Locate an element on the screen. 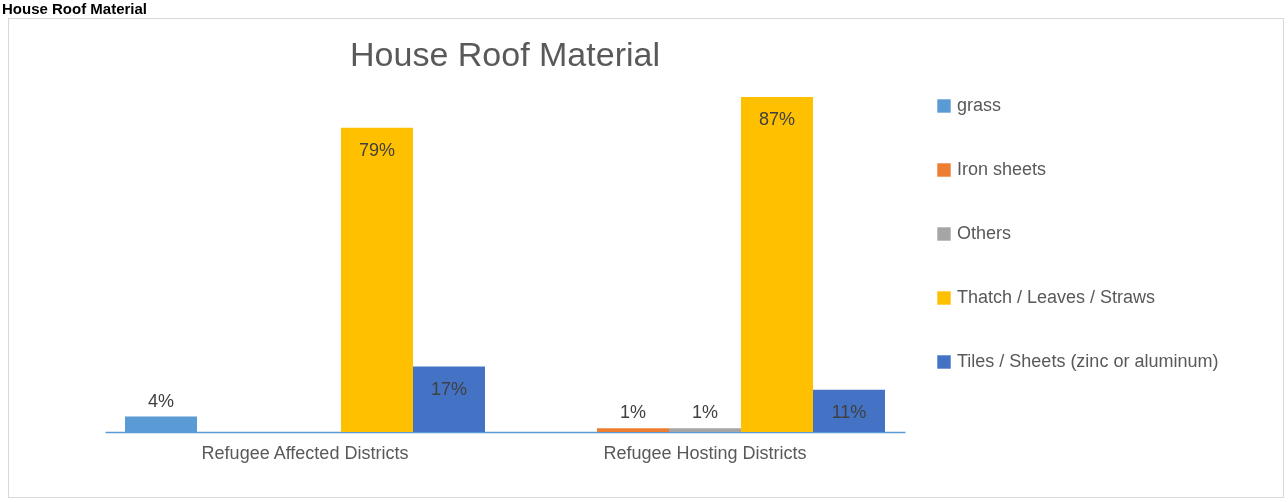 This screenshot has width=1288, height=502. data-label: 11% is located at coordinates (849, 411).